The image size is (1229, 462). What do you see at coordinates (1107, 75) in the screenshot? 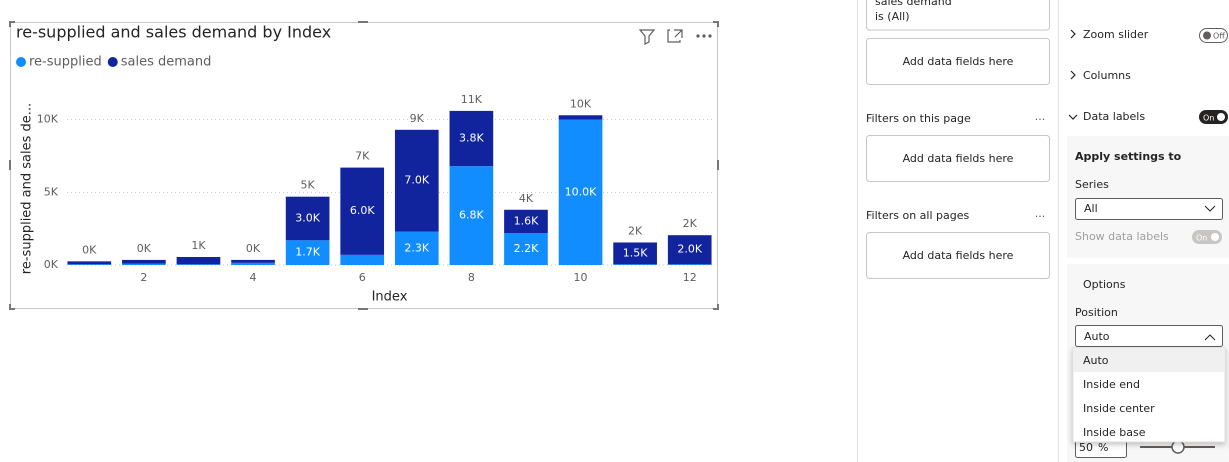
I see `section-label: Columns` at bounding box center [1107, 75].